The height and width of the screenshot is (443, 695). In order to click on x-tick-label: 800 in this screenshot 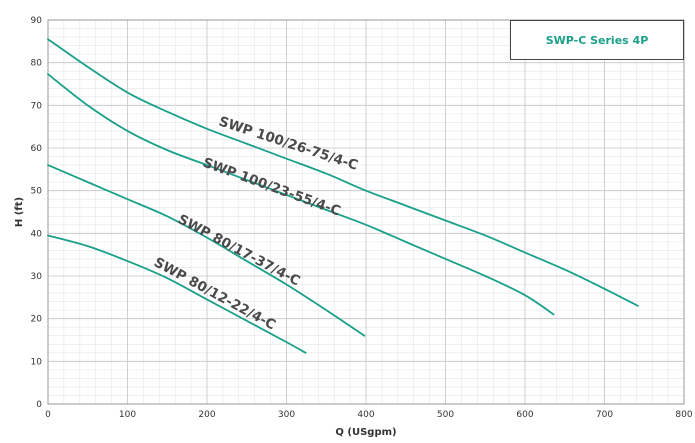, I will do `click(683, 415)`.